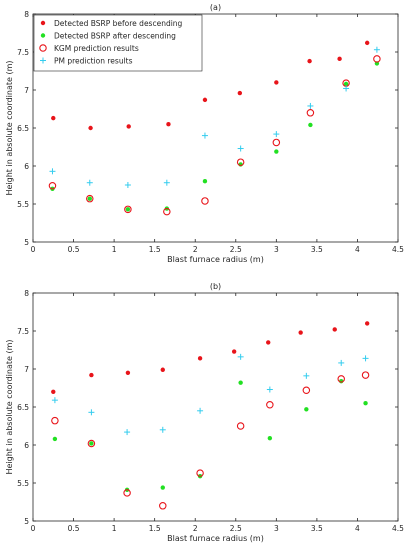 The image size is (407, 550). Describe the element at coordinates (26, 445) in the screenshot. I see `y-tick-label: 6` at that location.